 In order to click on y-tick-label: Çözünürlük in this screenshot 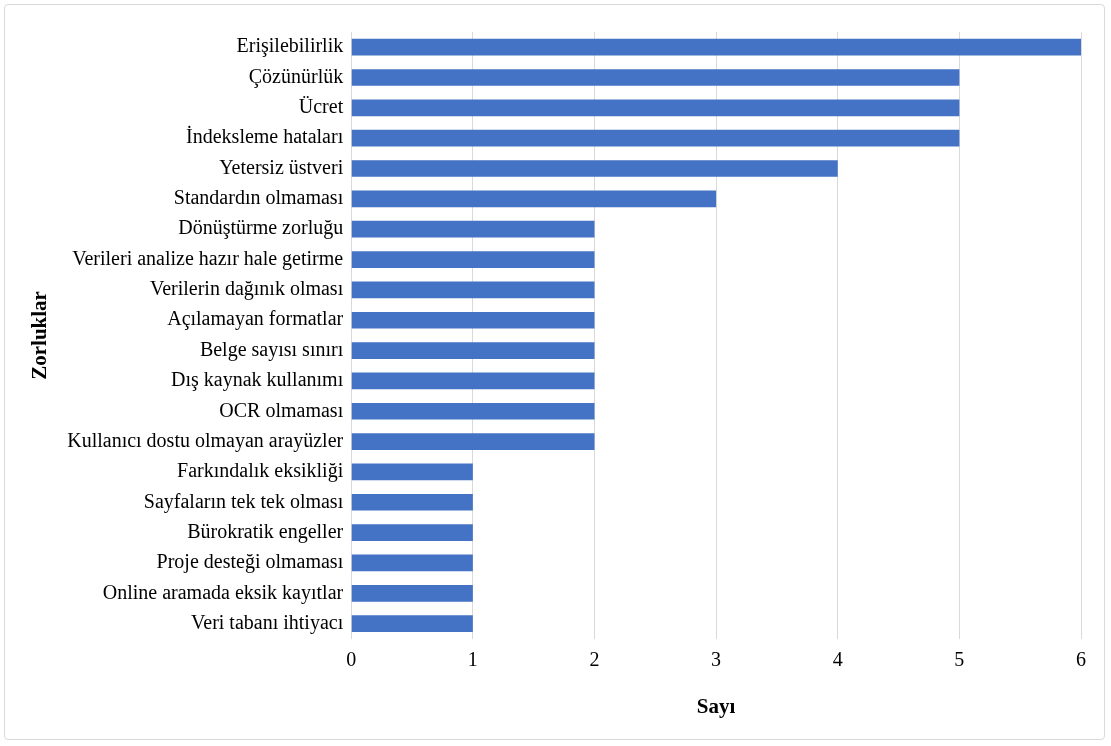, I will do `click(296, 76)`.